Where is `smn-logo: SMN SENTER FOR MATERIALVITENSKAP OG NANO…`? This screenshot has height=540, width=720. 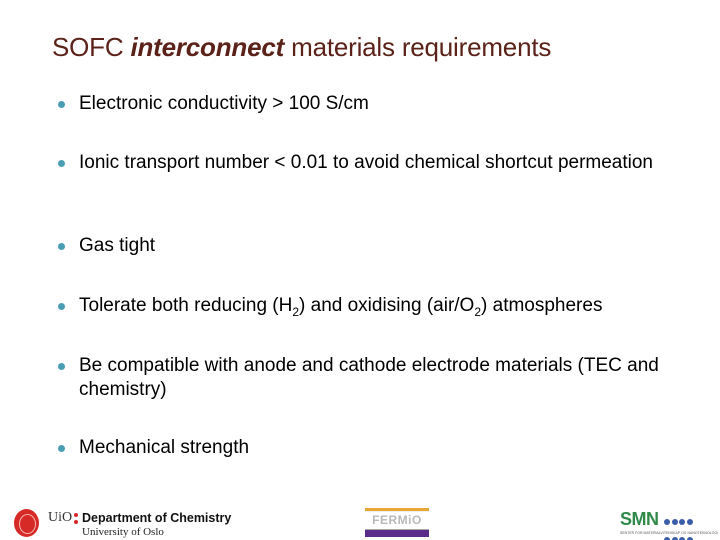
smn-logo: SMN SENTER FOR MATERIALVITENSKAP OG NANO… is located at coordinates (669, 524).